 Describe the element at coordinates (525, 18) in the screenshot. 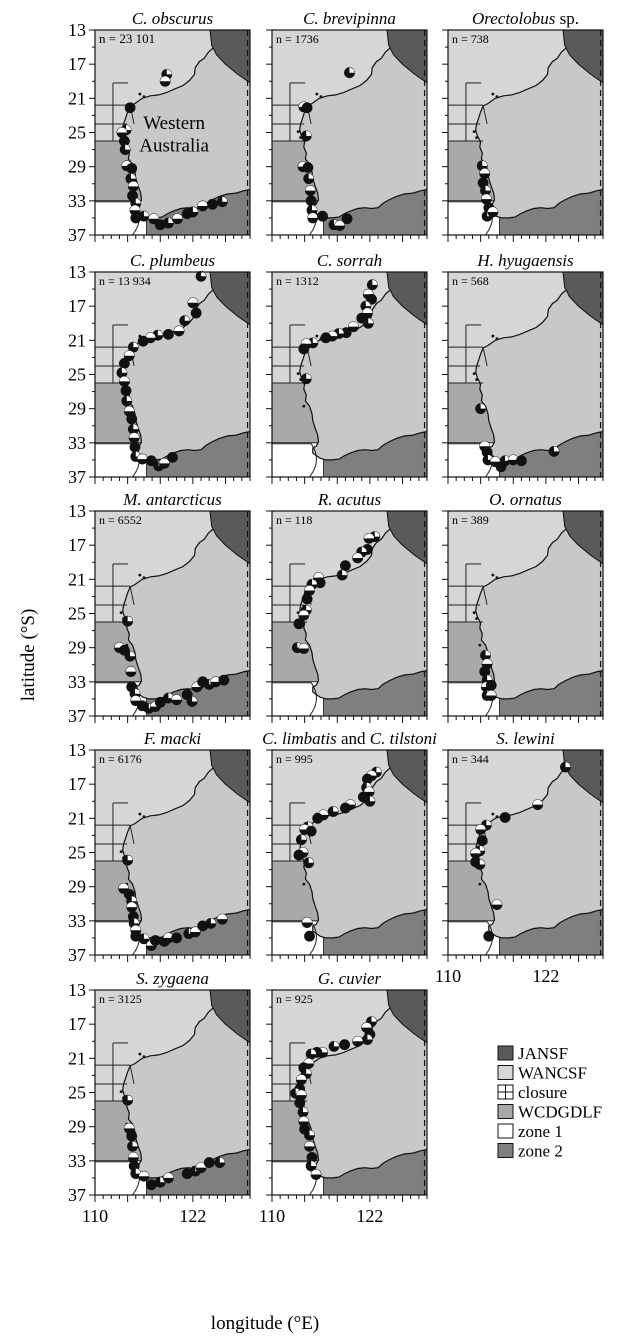

I see `panel-title: Orectolobus sp.` at that location.